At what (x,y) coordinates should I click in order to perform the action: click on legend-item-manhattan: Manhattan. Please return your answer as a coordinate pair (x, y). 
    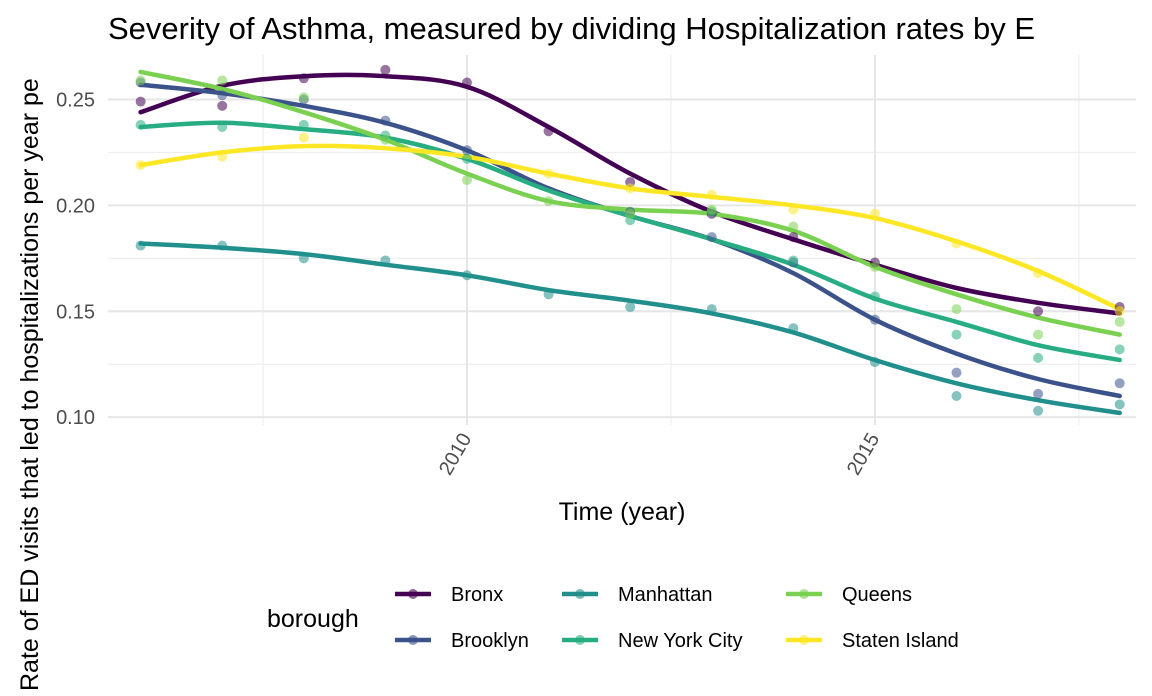
    Looking at the image, I should click on (637, 595).